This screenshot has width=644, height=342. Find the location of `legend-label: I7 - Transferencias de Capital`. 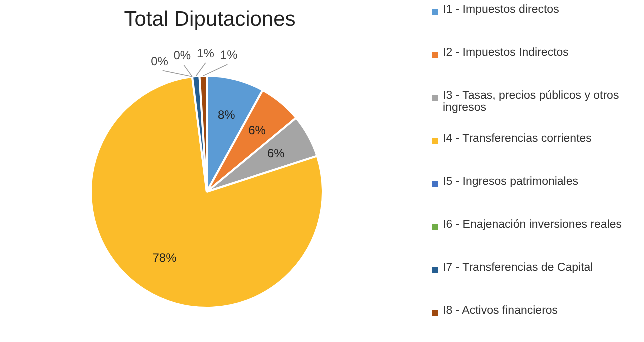

legend-label: I7 - Transferencias de Capital is located at coordinates (518, 268).